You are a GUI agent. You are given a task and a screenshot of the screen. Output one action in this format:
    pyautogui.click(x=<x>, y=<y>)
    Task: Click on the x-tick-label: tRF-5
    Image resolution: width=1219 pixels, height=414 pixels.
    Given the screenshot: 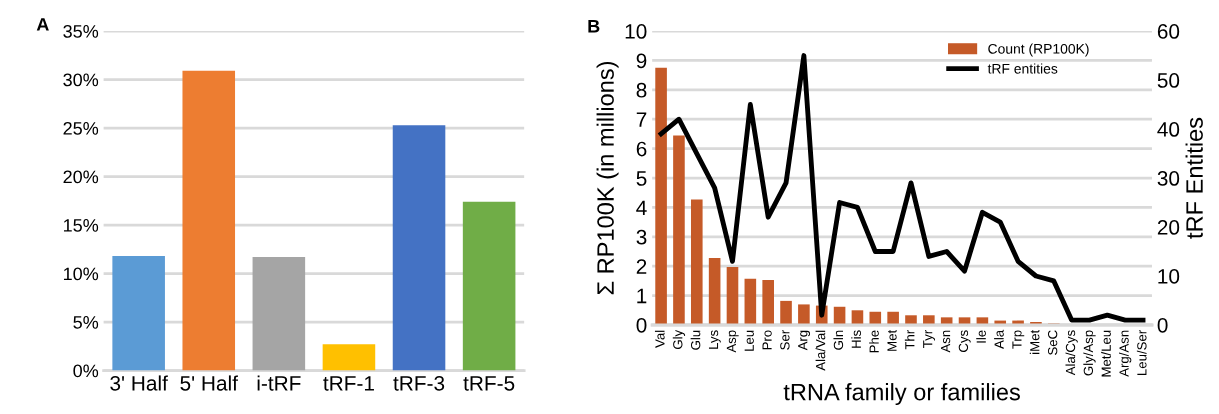 What is the action you would take?
    pyautogui.click(x=489, y=383)
    